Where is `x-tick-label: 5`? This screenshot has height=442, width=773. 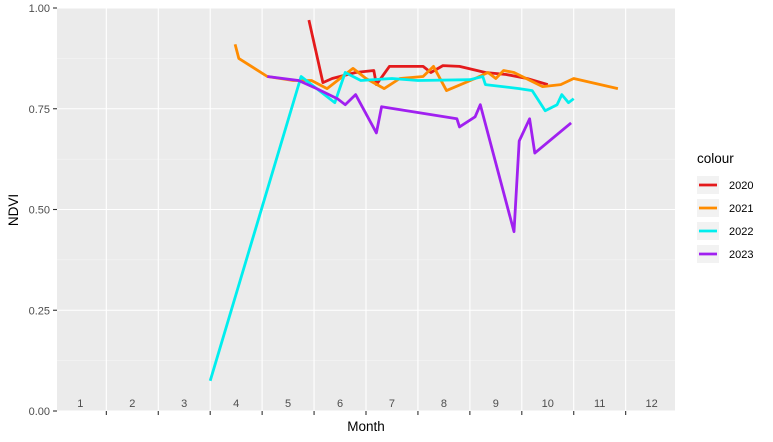
x-tick-label: 5 is located at coordinates (288, 404).